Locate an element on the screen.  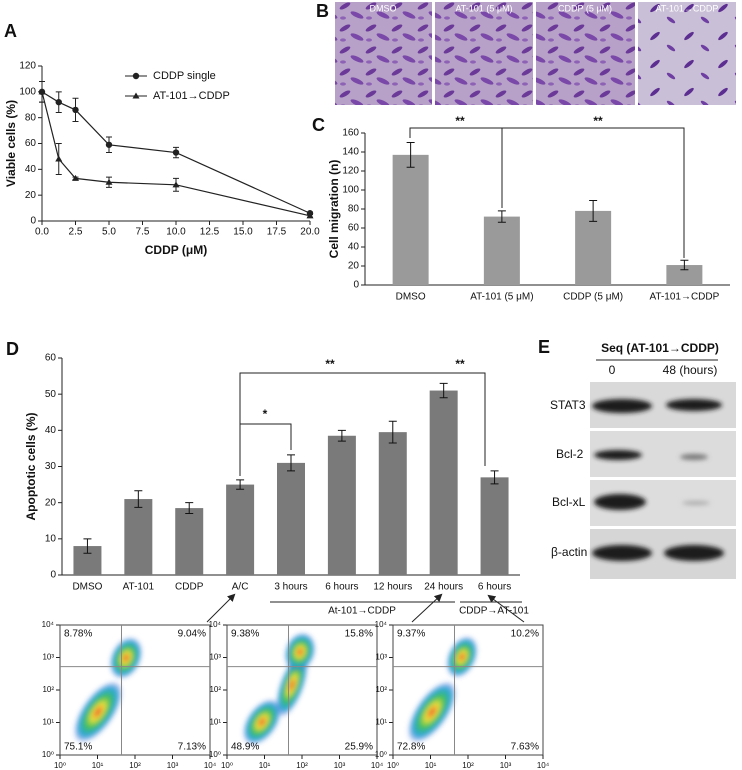
blot-row-label: Bcl-2 is located at coordinates (570, 454).